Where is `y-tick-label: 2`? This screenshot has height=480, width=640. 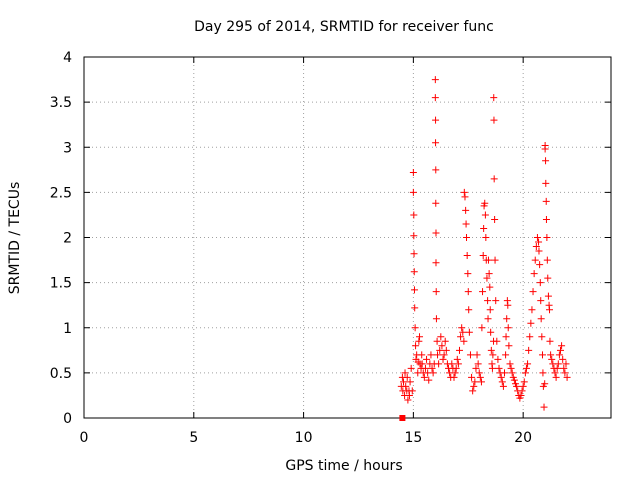 y-tick-label: 2 is located at coordinates (67, 239).